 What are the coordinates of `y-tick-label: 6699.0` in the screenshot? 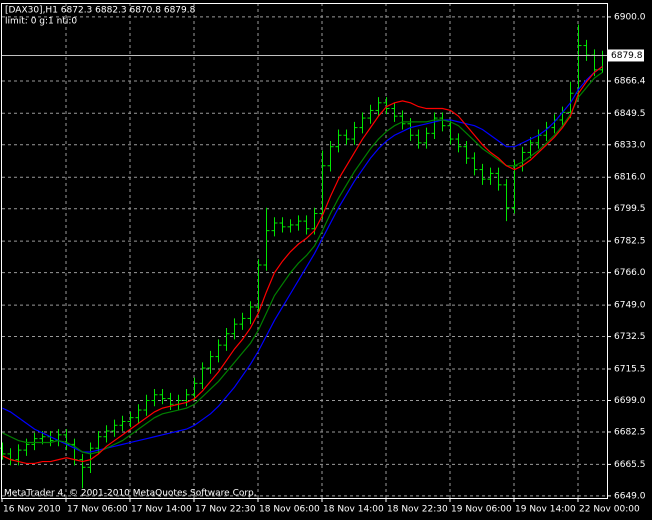 It's located at (630, 401).